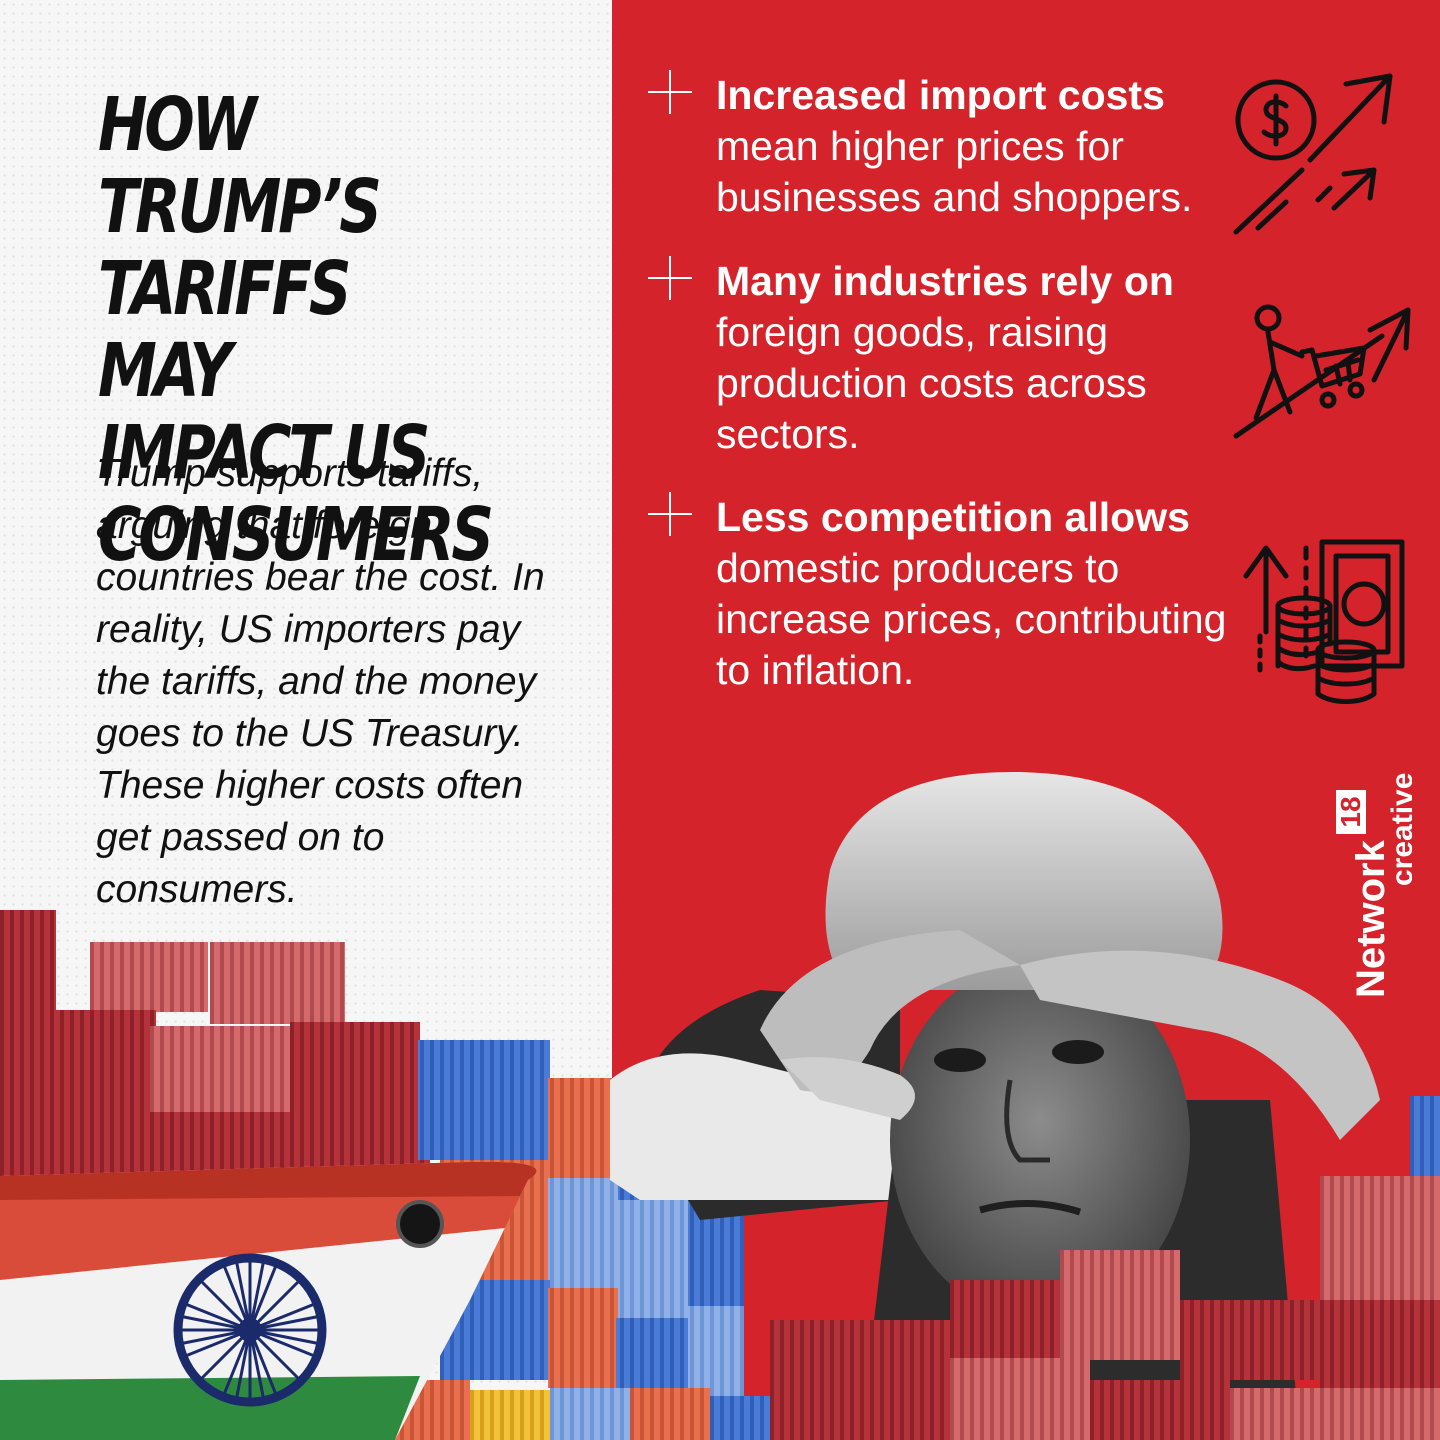 This screenshot has width=1440, height=1440. What do you see at coordinates (940, 95) in the screenshot?
I see `point-bold: Increased import costs` at bounding box center [940, 95].